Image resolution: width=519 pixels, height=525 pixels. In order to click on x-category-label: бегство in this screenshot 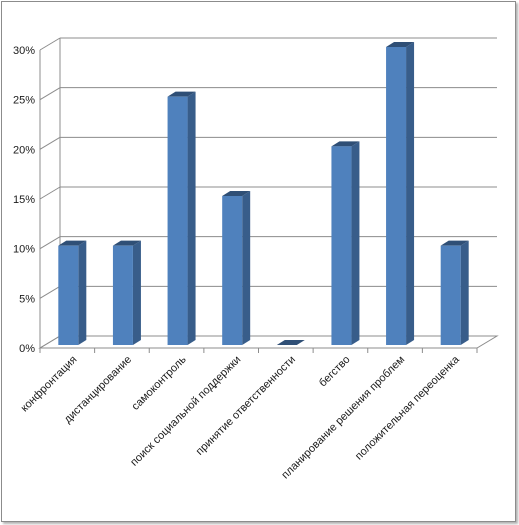, I will do `click(335, 372)`.